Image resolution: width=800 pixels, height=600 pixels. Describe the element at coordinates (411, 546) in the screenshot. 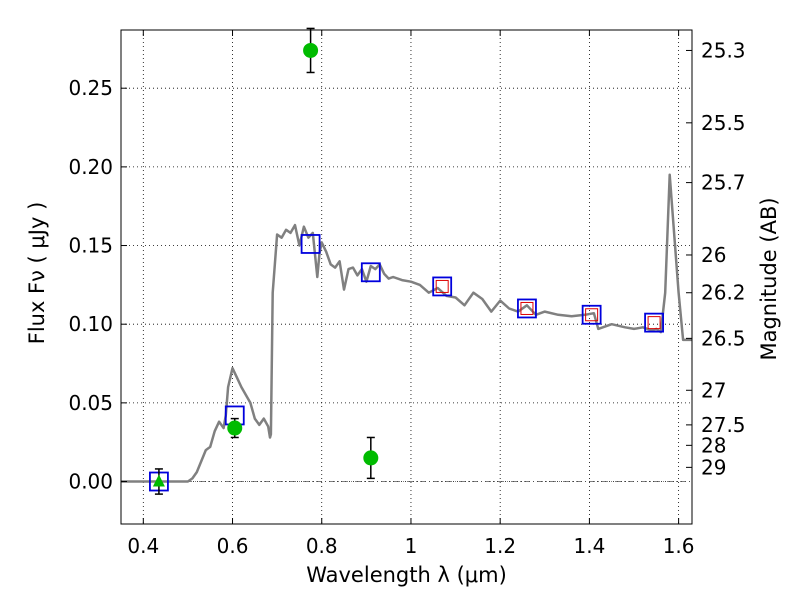

I see `x-tick-label: 1` at that location.